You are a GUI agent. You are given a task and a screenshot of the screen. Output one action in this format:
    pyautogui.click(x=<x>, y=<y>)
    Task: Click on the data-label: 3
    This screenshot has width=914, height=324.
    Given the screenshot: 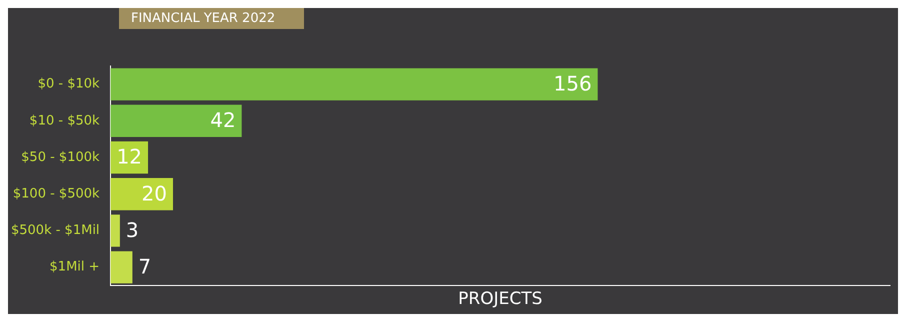 What is the action you would take?
    pyautogui.click(x=132, y=230)
    